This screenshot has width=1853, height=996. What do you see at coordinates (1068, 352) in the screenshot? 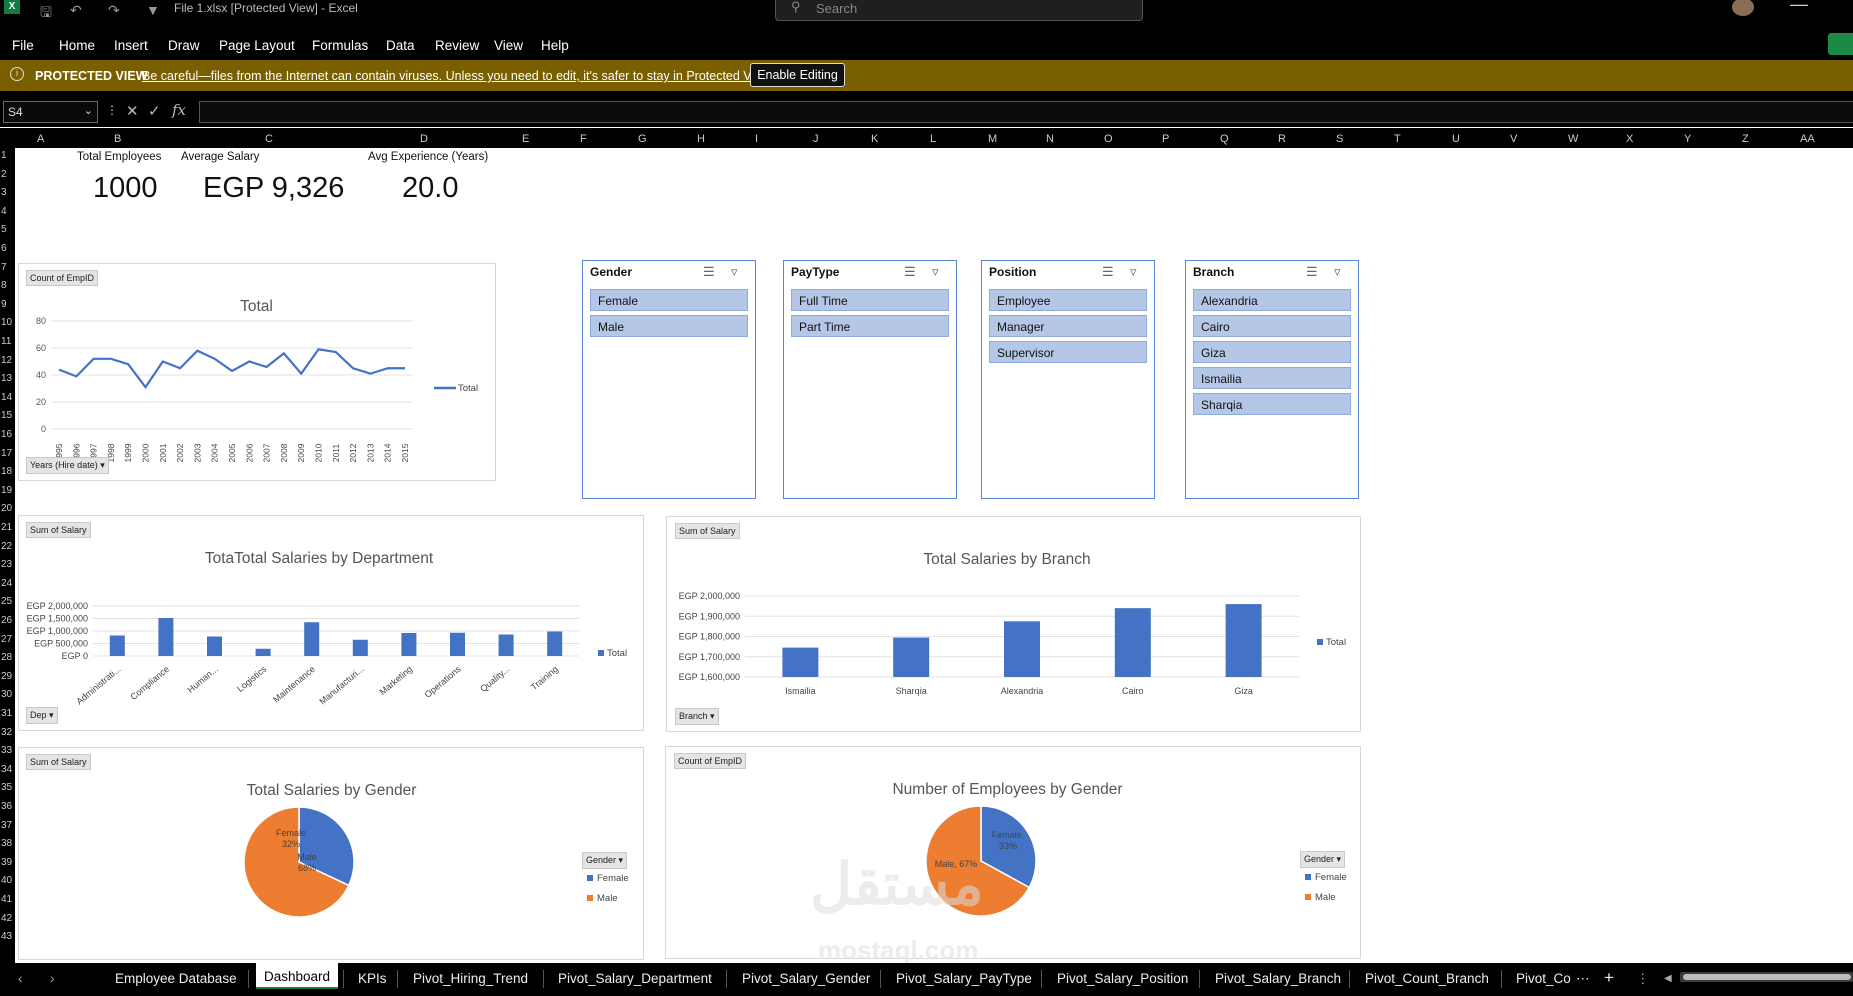
I see `slicer-item-supervisor: Supervisor` at bounding box center [1068, 352].